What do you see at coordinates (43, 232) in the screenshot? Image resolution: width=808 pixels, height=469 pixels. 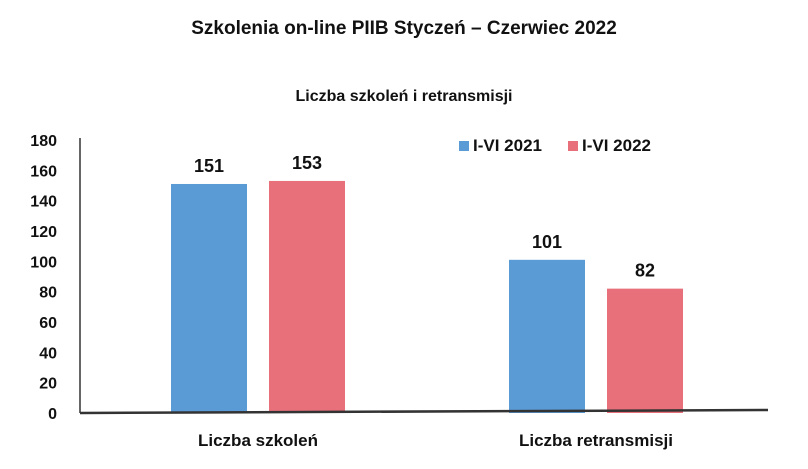 I see `y-tick-label: 120` at bounding box center [43, 232].